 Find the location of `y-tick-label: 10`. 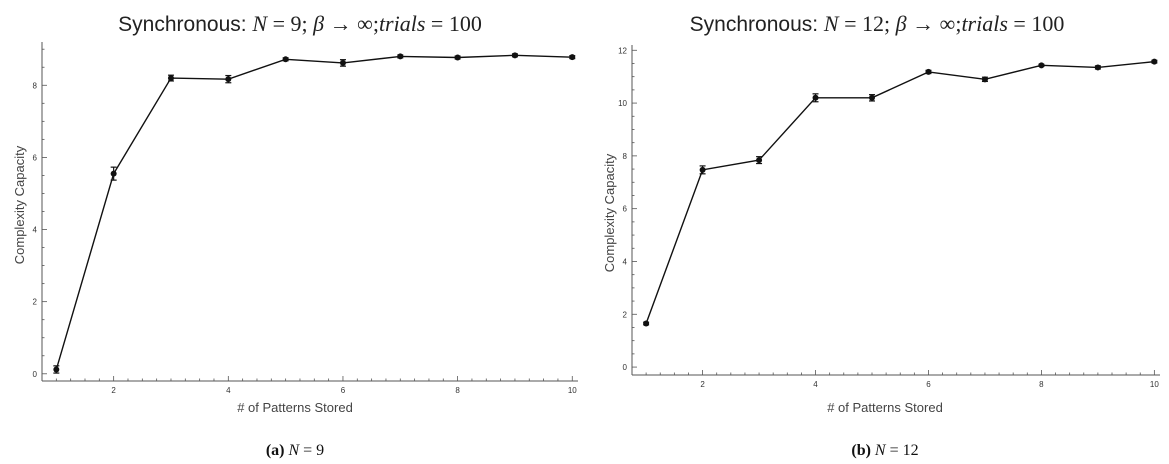

y-tick-label: 10 is located at coordinates (622, 103).